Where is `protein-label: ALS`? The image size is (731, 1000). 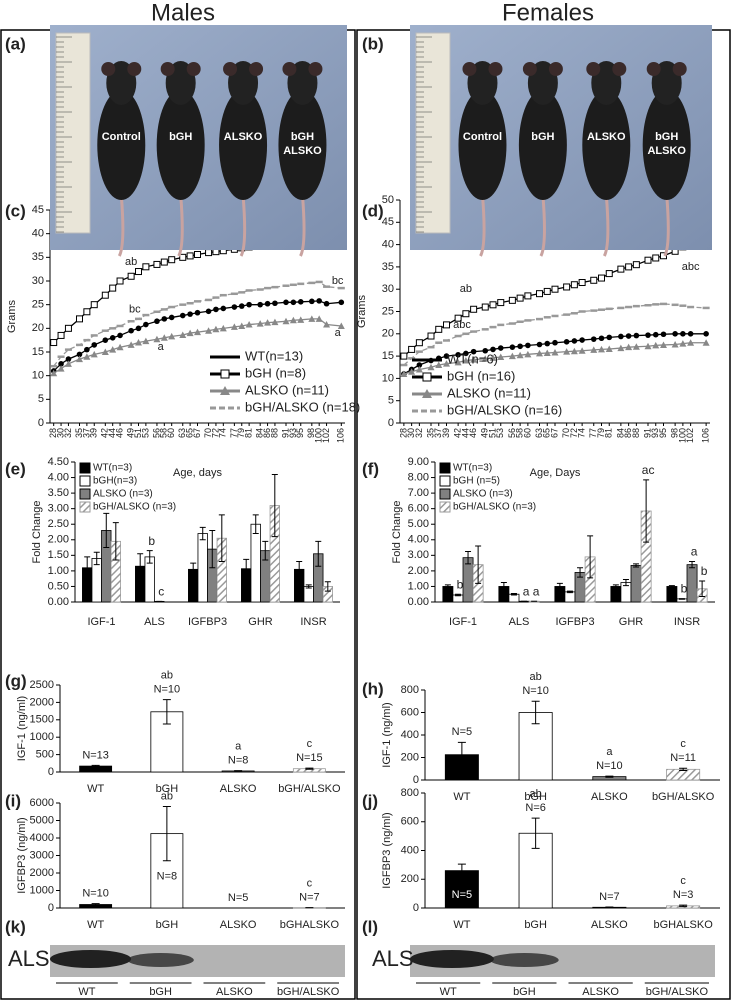
protein-label: ALS is located at coordinates (393, 958).